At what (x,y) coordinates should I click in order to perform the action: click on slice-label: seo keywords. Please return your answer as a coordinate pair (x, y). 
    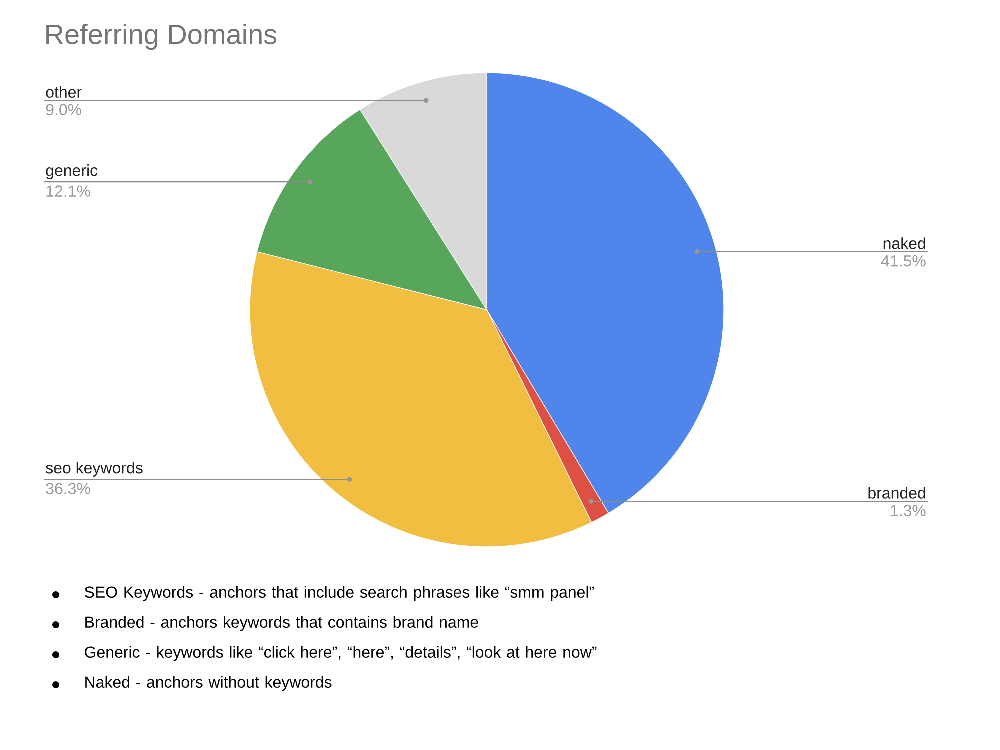
    Looking at the image, I should click on (94, 469).